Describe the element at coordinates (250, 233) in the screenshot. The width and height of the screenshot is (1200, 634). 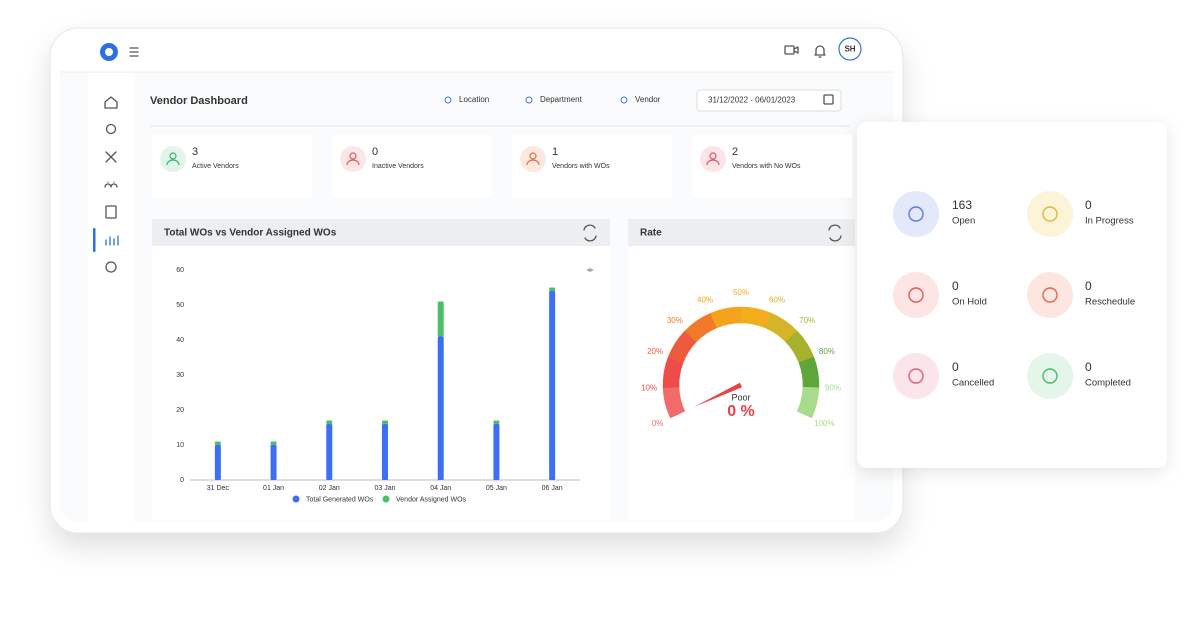
I see `bar-chart-title: Total WOs vs Vendor Assigned WOs` at that location.